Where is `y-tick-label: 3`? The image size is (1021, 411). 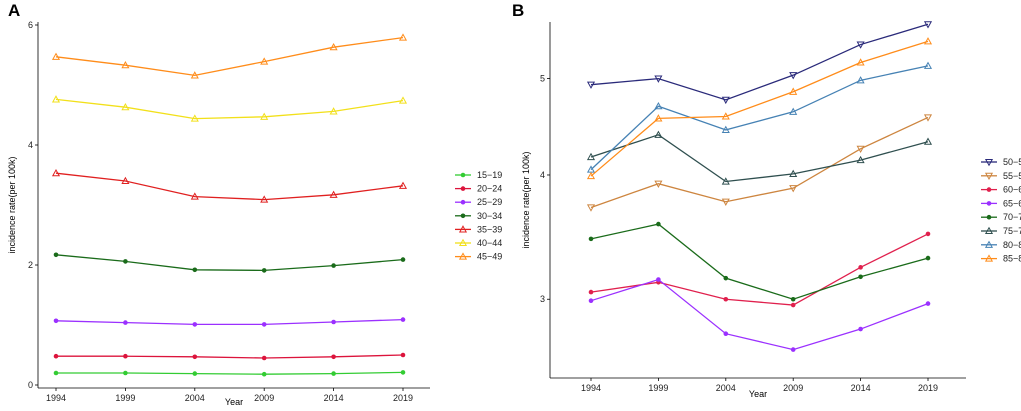
y-tick-label: 3 is located at coordinates (542, 299).